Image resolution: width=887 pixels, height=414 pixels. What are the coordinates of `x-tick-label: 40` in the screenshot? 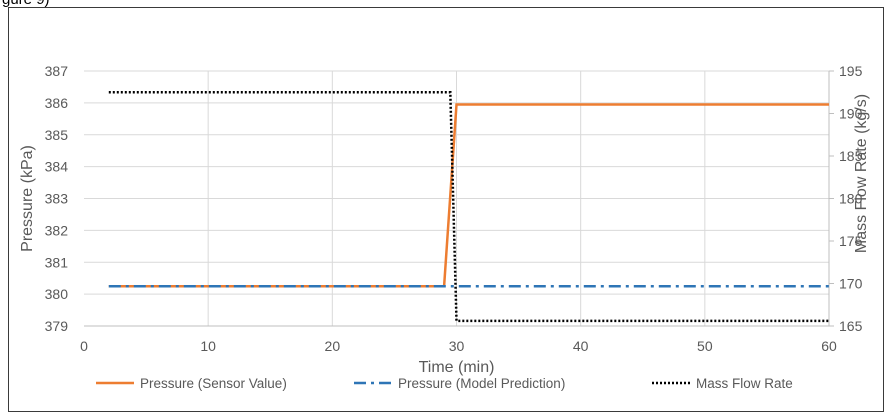 It's located at (581, 346).